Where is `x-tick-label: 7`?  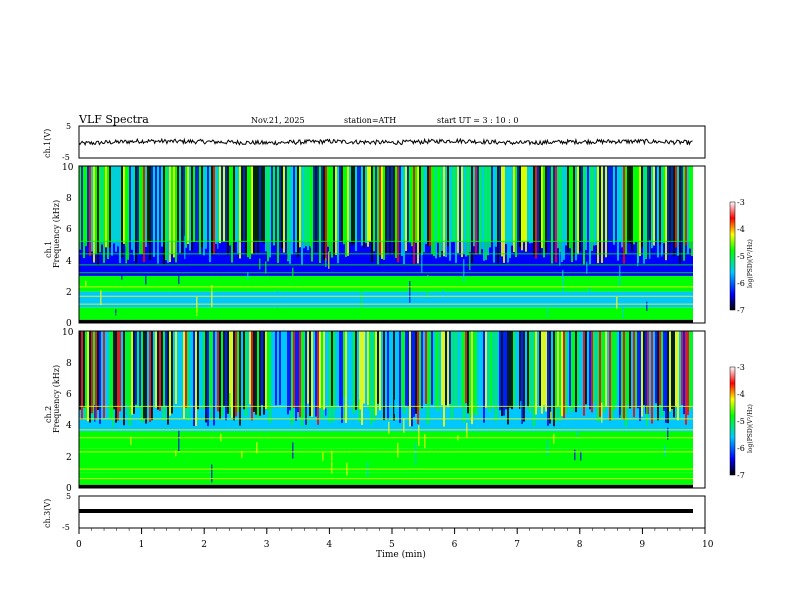
x-tick-label: 7 is located at coordinates (517, 545).